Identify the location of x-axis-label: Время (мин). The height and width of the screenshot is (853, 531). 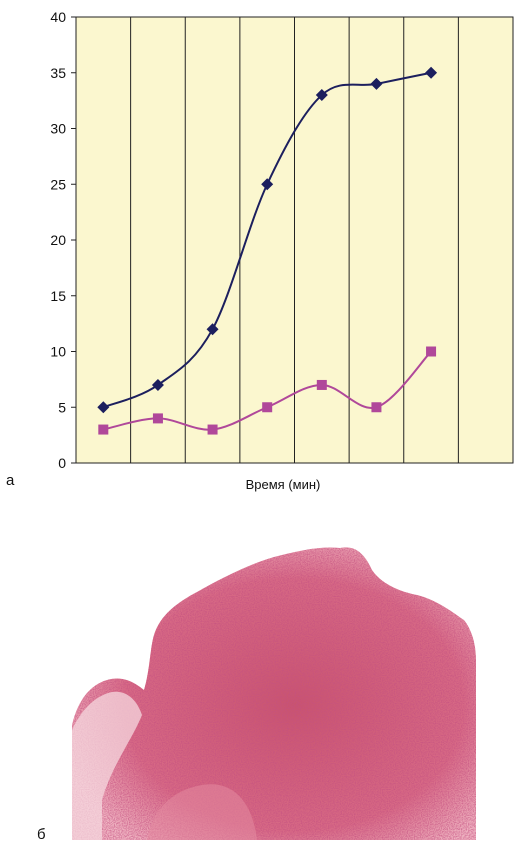
(283, 484).